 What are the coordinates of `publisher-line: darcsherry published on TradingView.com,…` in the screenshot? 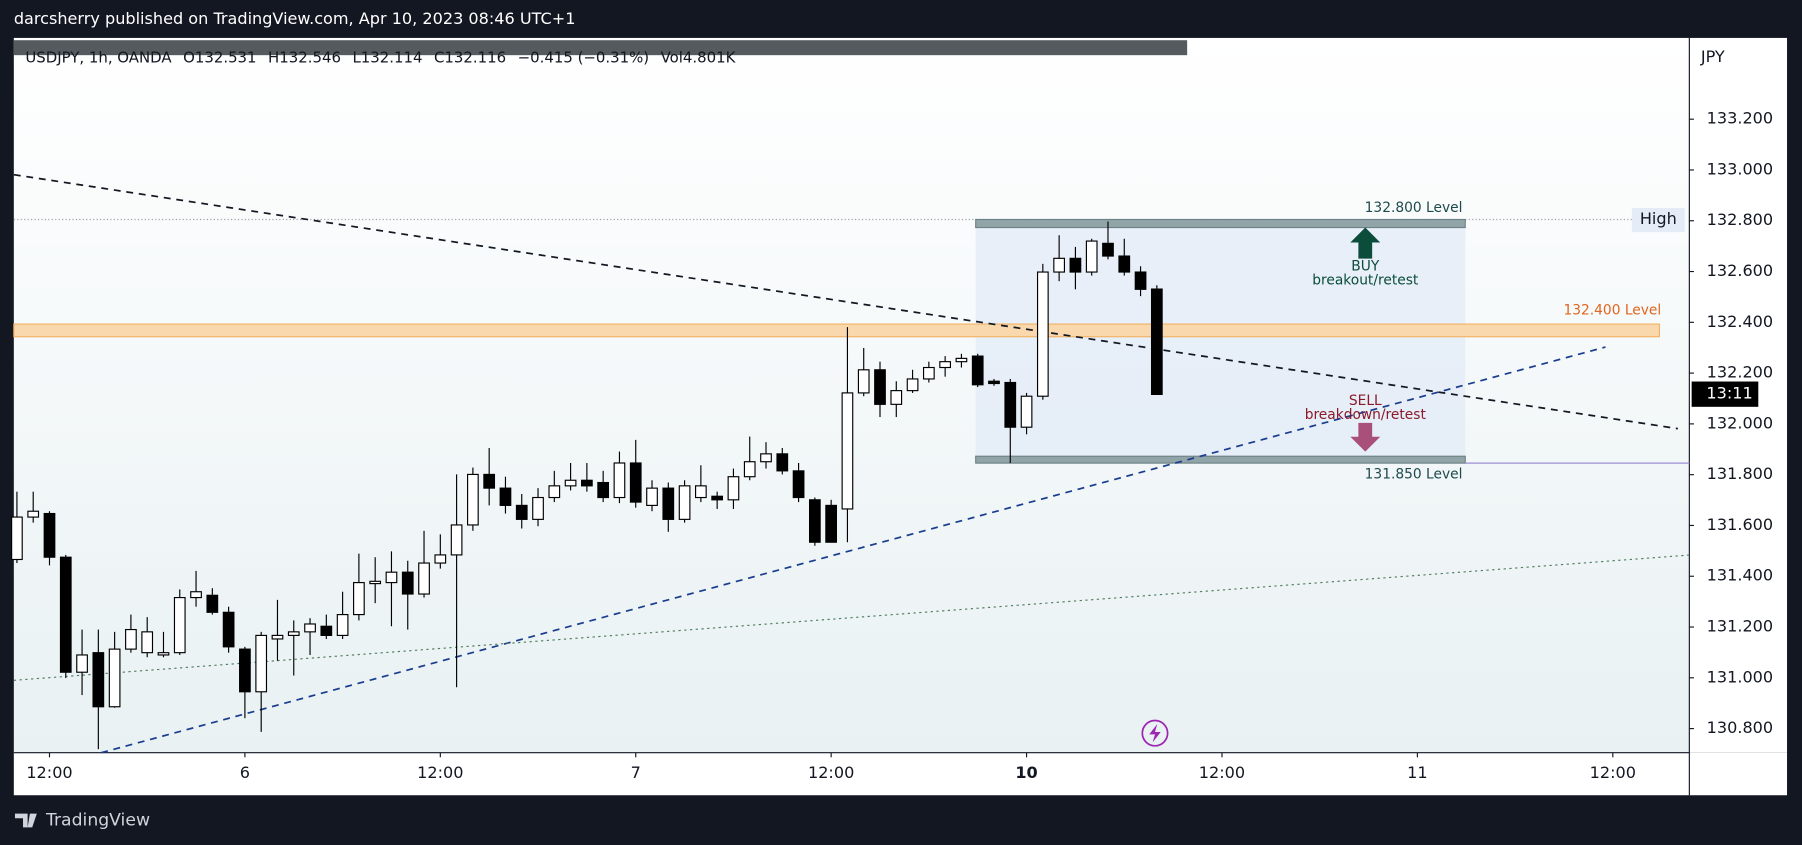 It's located at (295, 18).